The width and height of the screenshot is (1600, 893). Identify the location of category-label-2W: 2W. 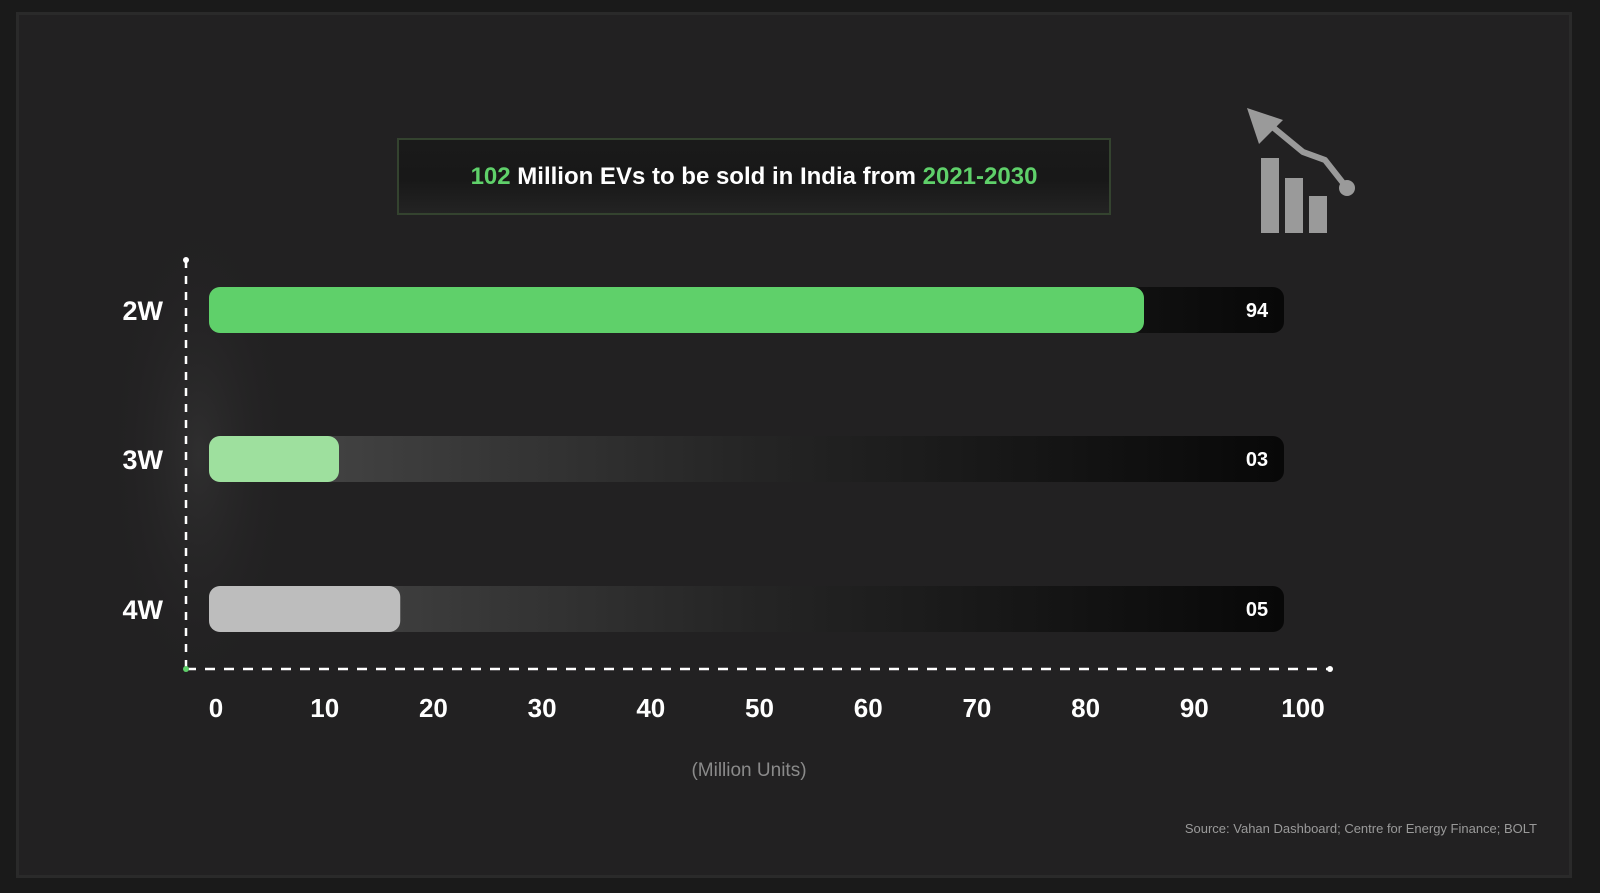
(143, 311).